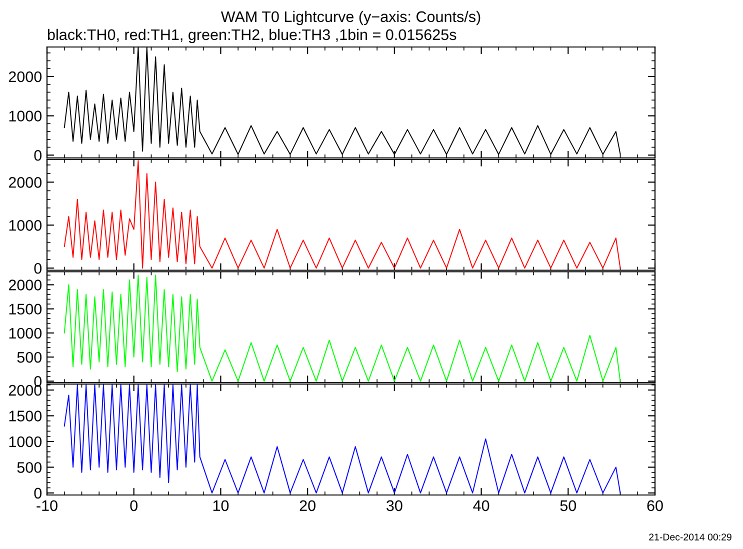 The width and height of the screenshot is (743, 549). I want to click on x-tick-label: 40, so click(481, 506).